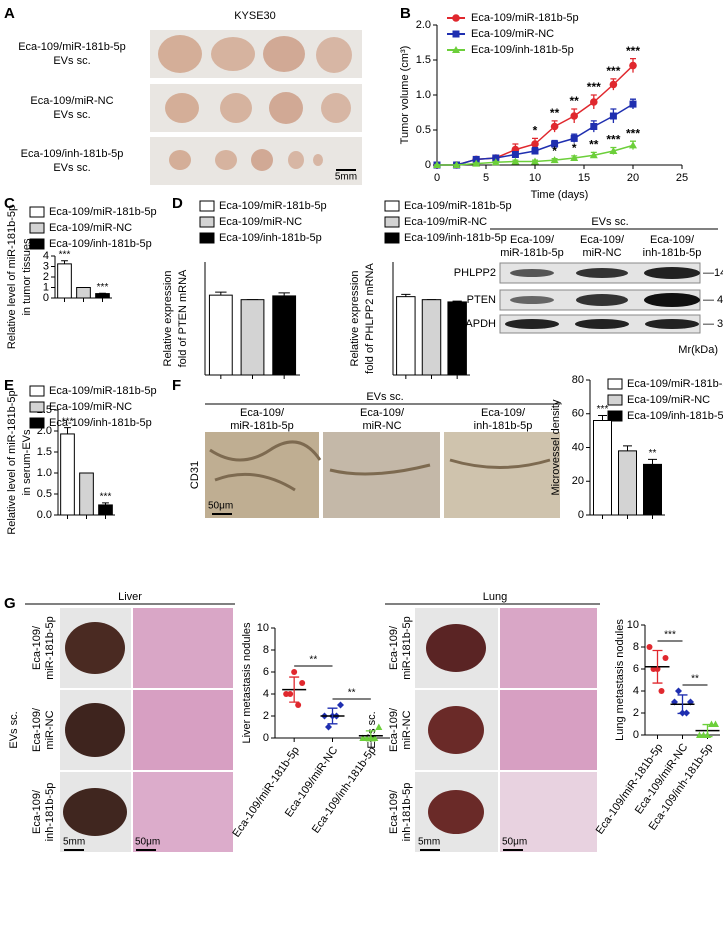  Describe the element at coordinates (255, 16) in the screenshot. I see `panel-title: KYSE30` at that location.